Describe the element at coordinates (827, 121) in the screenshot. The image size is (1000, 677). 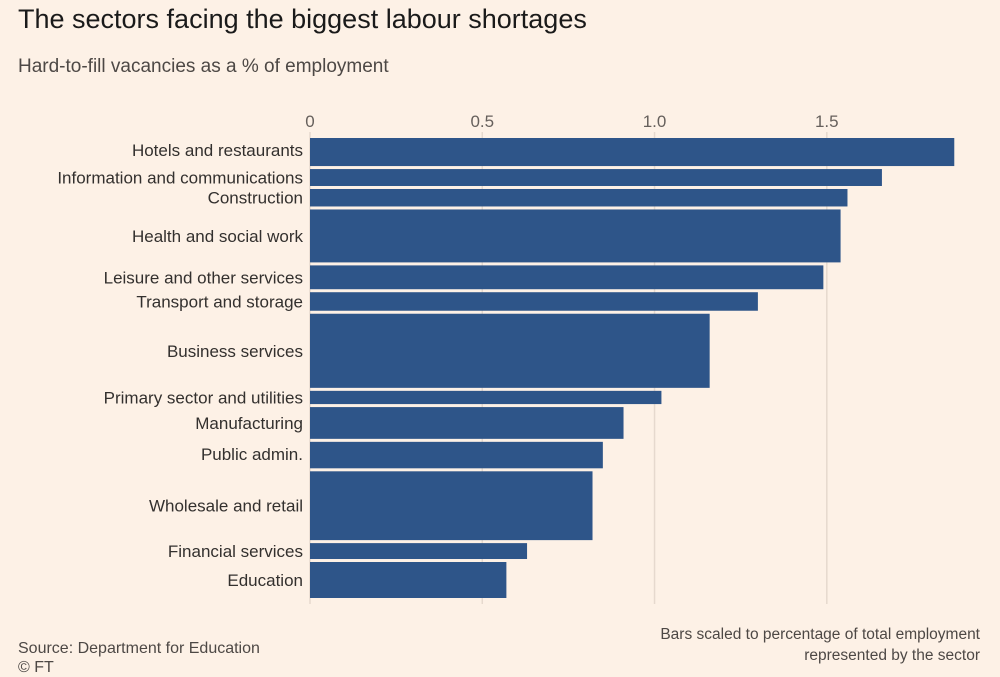
I see `x-tick-label: 1.5` at that location.